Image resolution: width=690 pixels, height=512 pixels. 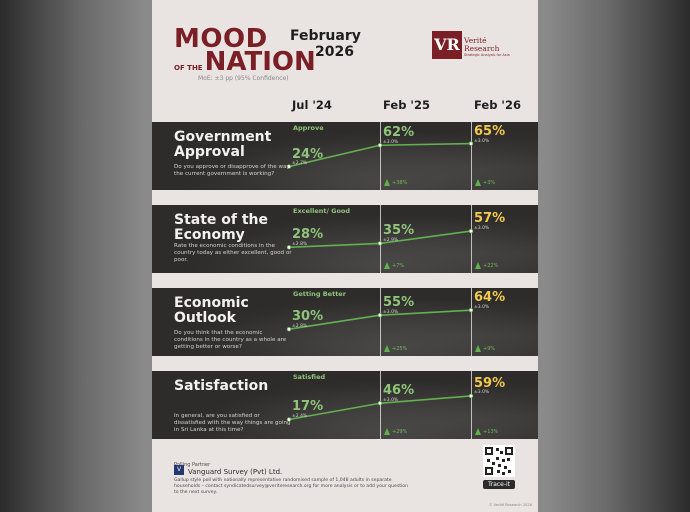 What do you see at coordinates (188, 68) in the screenshot?
I see `brand-ofthe: OF THE` at bounding box center [188, 68].